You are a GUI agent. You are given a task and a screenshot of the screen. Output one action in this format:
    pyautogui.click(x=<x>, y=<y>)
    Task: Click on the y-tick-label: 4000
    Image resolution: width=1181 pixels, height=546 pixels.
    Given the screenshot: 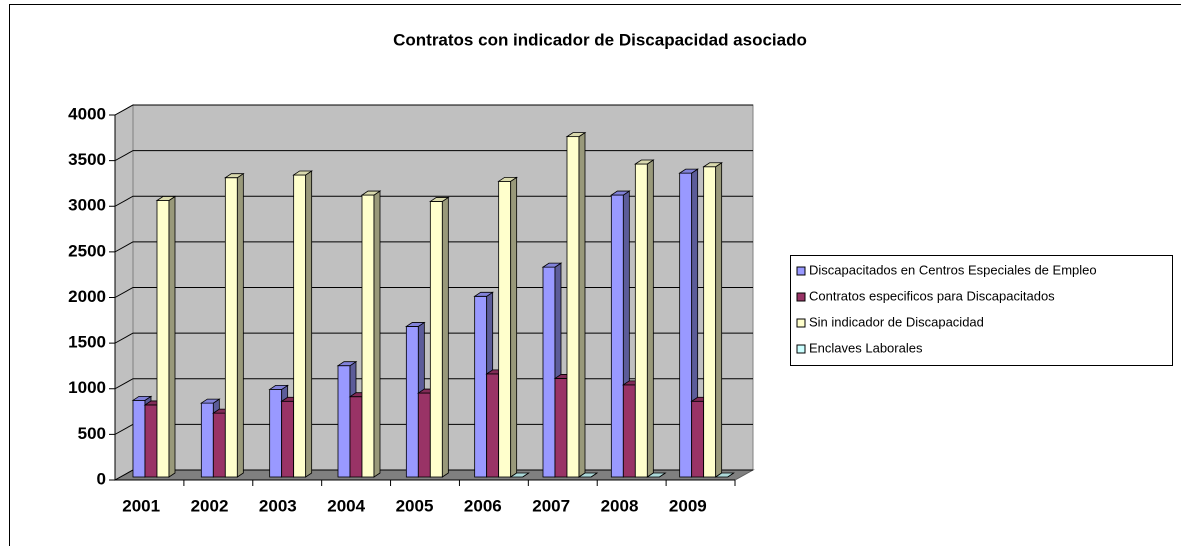 What is the action you would take?
    pyautogui.click(x=87, y=113)
    